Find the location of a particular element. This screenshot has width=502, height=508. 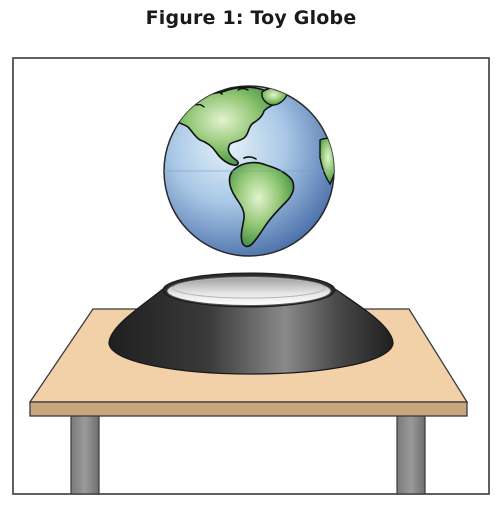

table-edge is located at coordinates (248, 409).